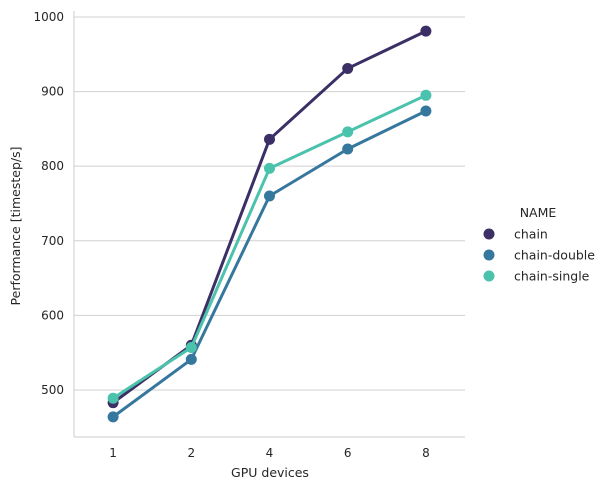 This screenshot has width=615, height=490. Describe the element at coordinates (52, 315) in the screenshot. I see `y-tick-label: 600` at that location.